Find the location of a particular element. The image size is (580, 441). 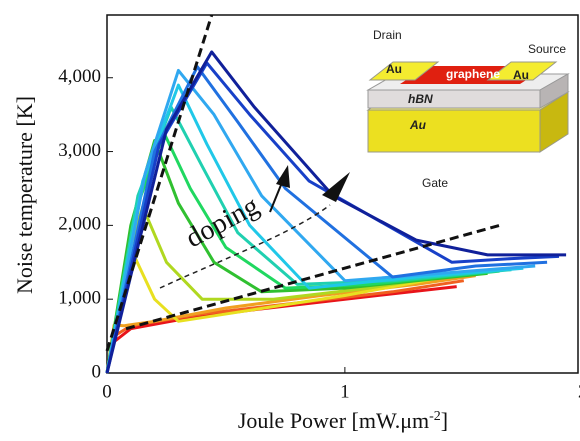

inset-label: Gate is located at coordinates (435, 183).